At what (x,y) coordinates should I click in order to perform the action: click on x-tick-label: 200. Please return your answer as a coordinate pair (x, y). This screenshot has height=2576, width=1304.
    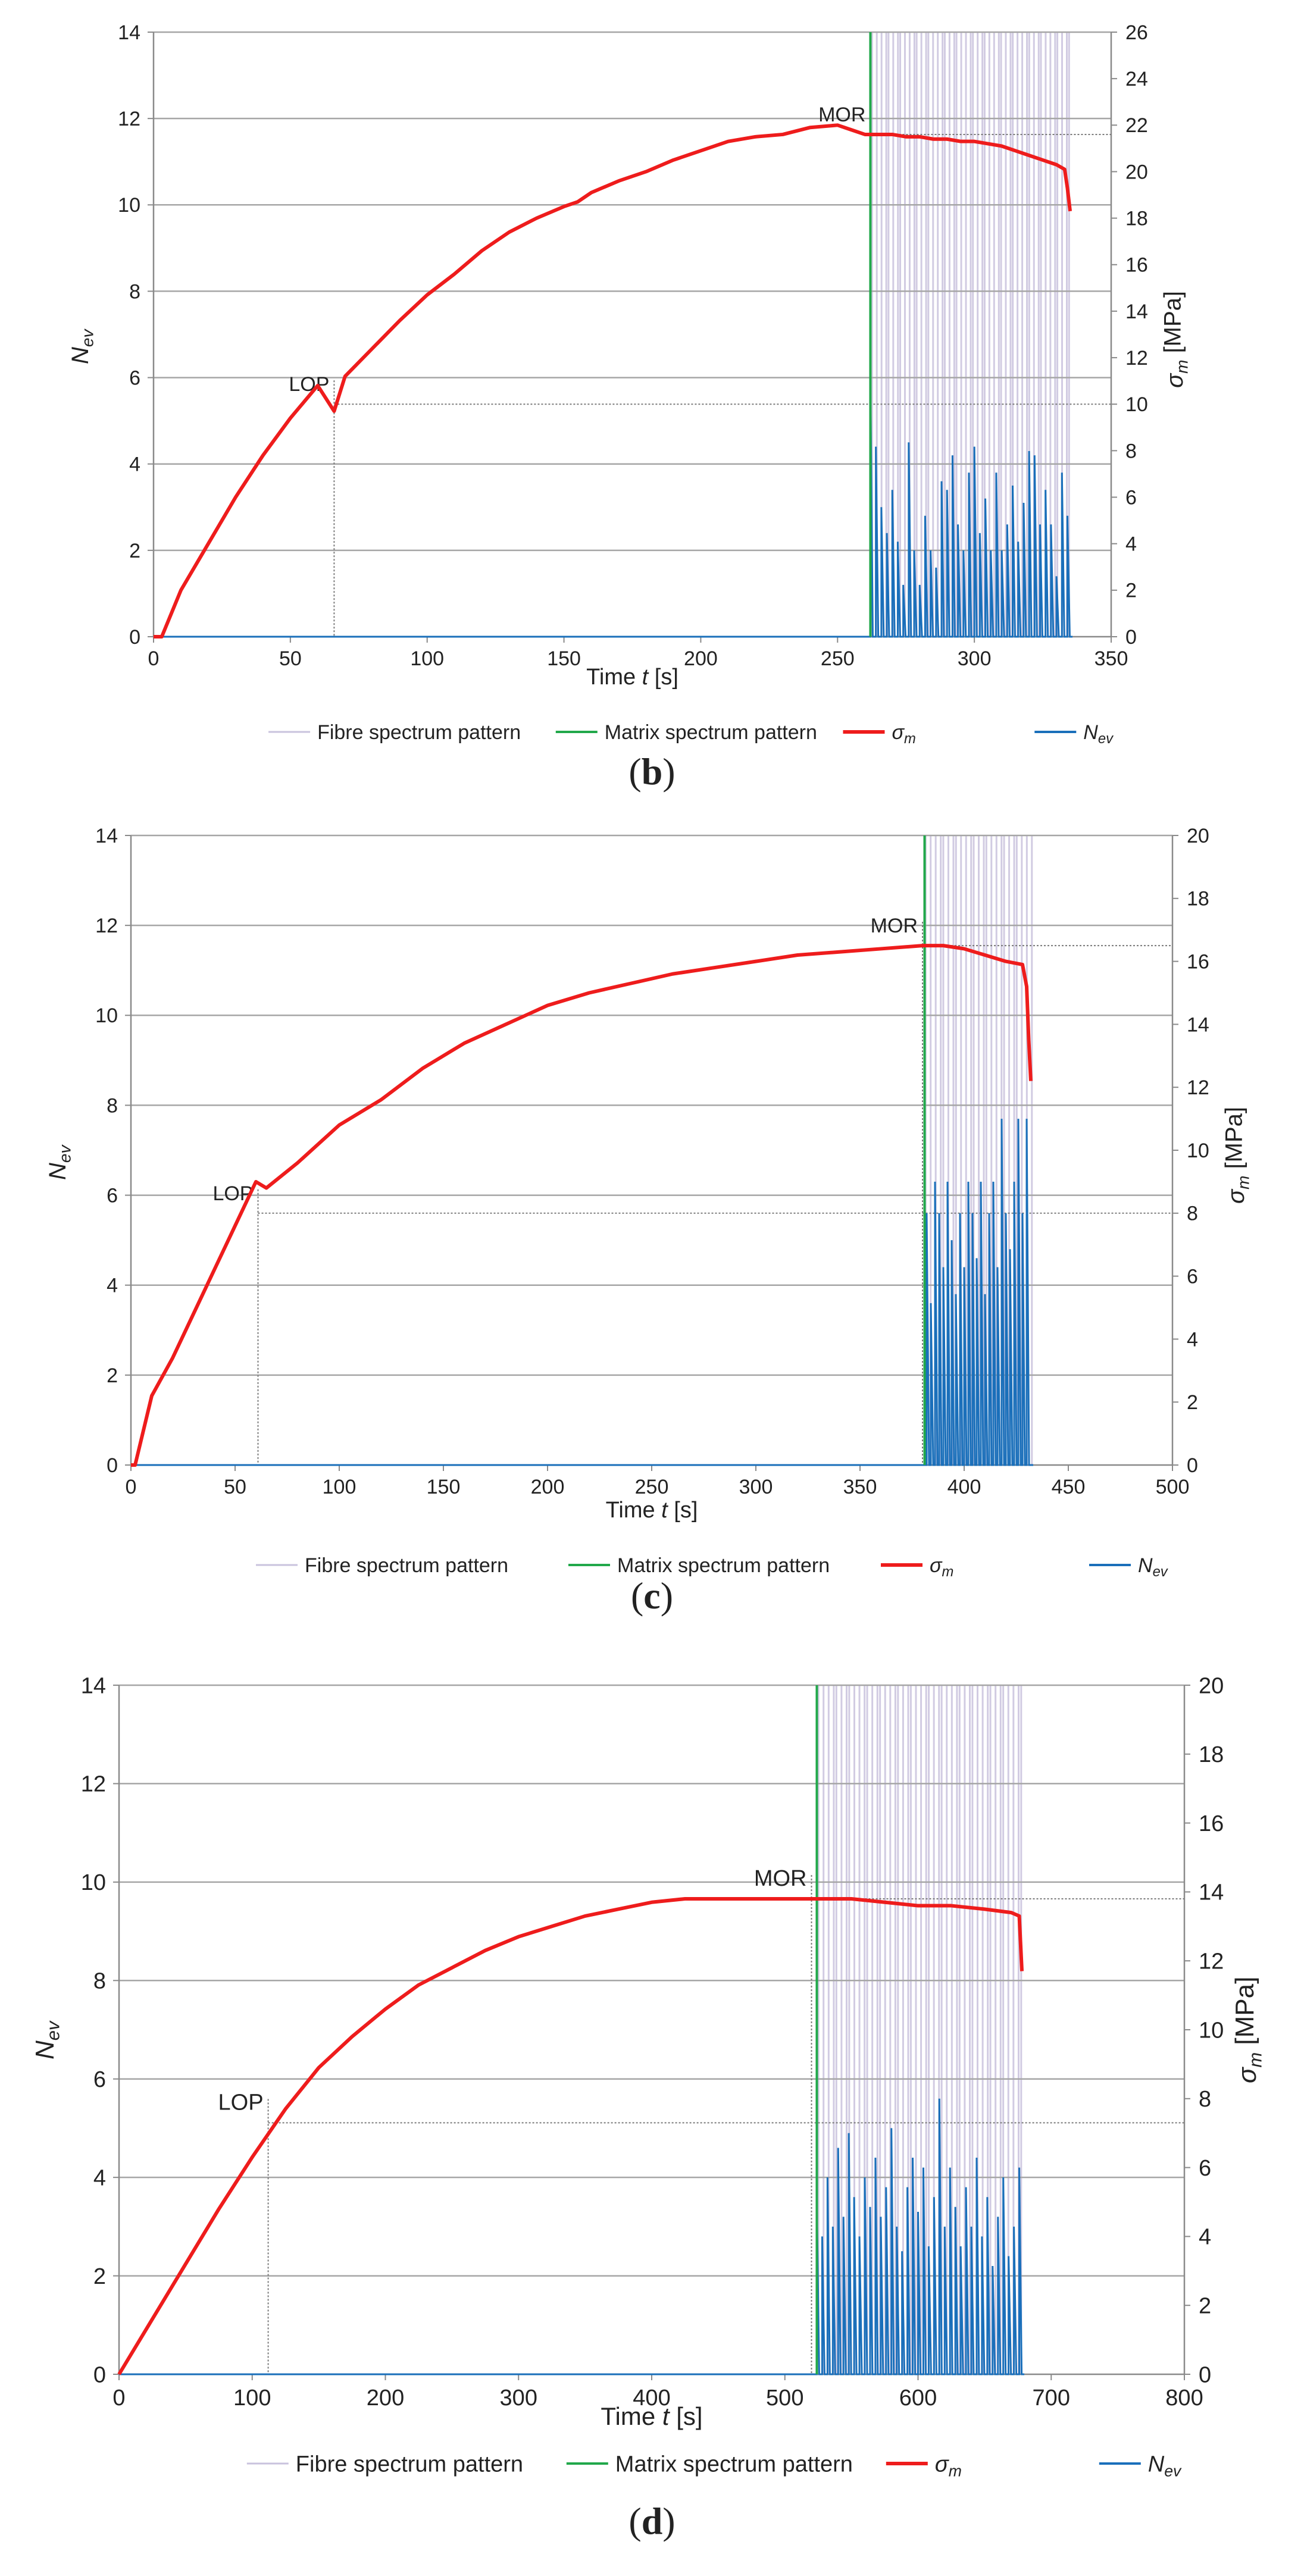
    Looking at the image, I should click on (701, 658).